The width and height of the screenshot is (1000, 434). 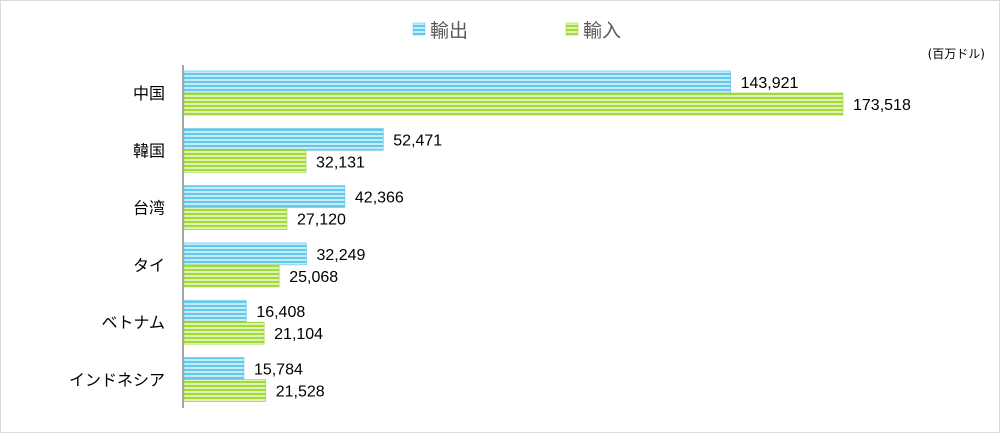 What do you see at coordinates (516, 31) in the screenshot?
I see `legend: 輸出 輸入` at bounding box center [516, 31].